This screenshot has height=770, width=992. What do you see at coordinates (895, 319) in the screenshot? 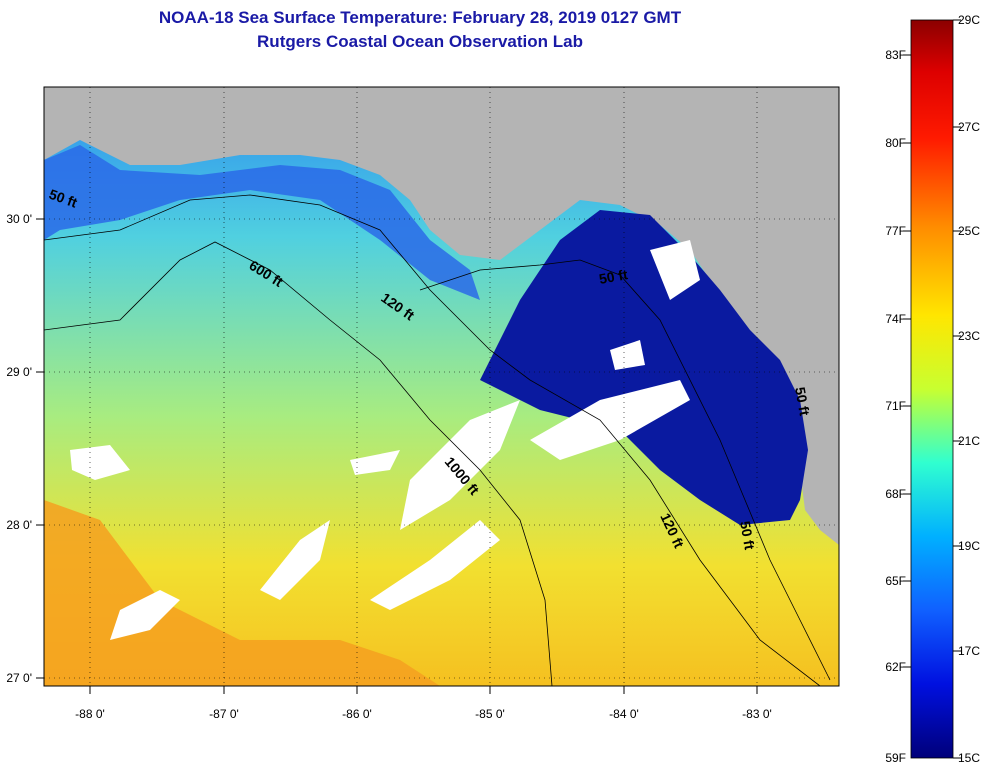
I see `colorbar-f-label: 74F` at bounding box center [895, 319].